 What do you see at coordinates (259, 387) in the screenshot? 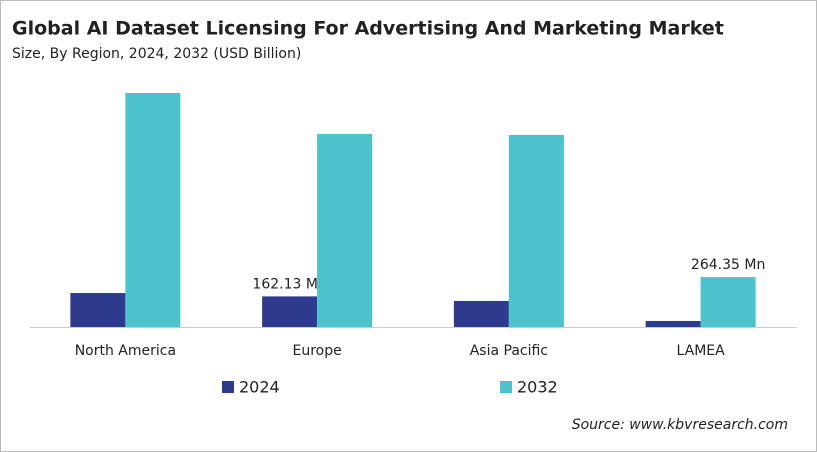
I see `legend-label: 2024` at bounding box center [259, 387].